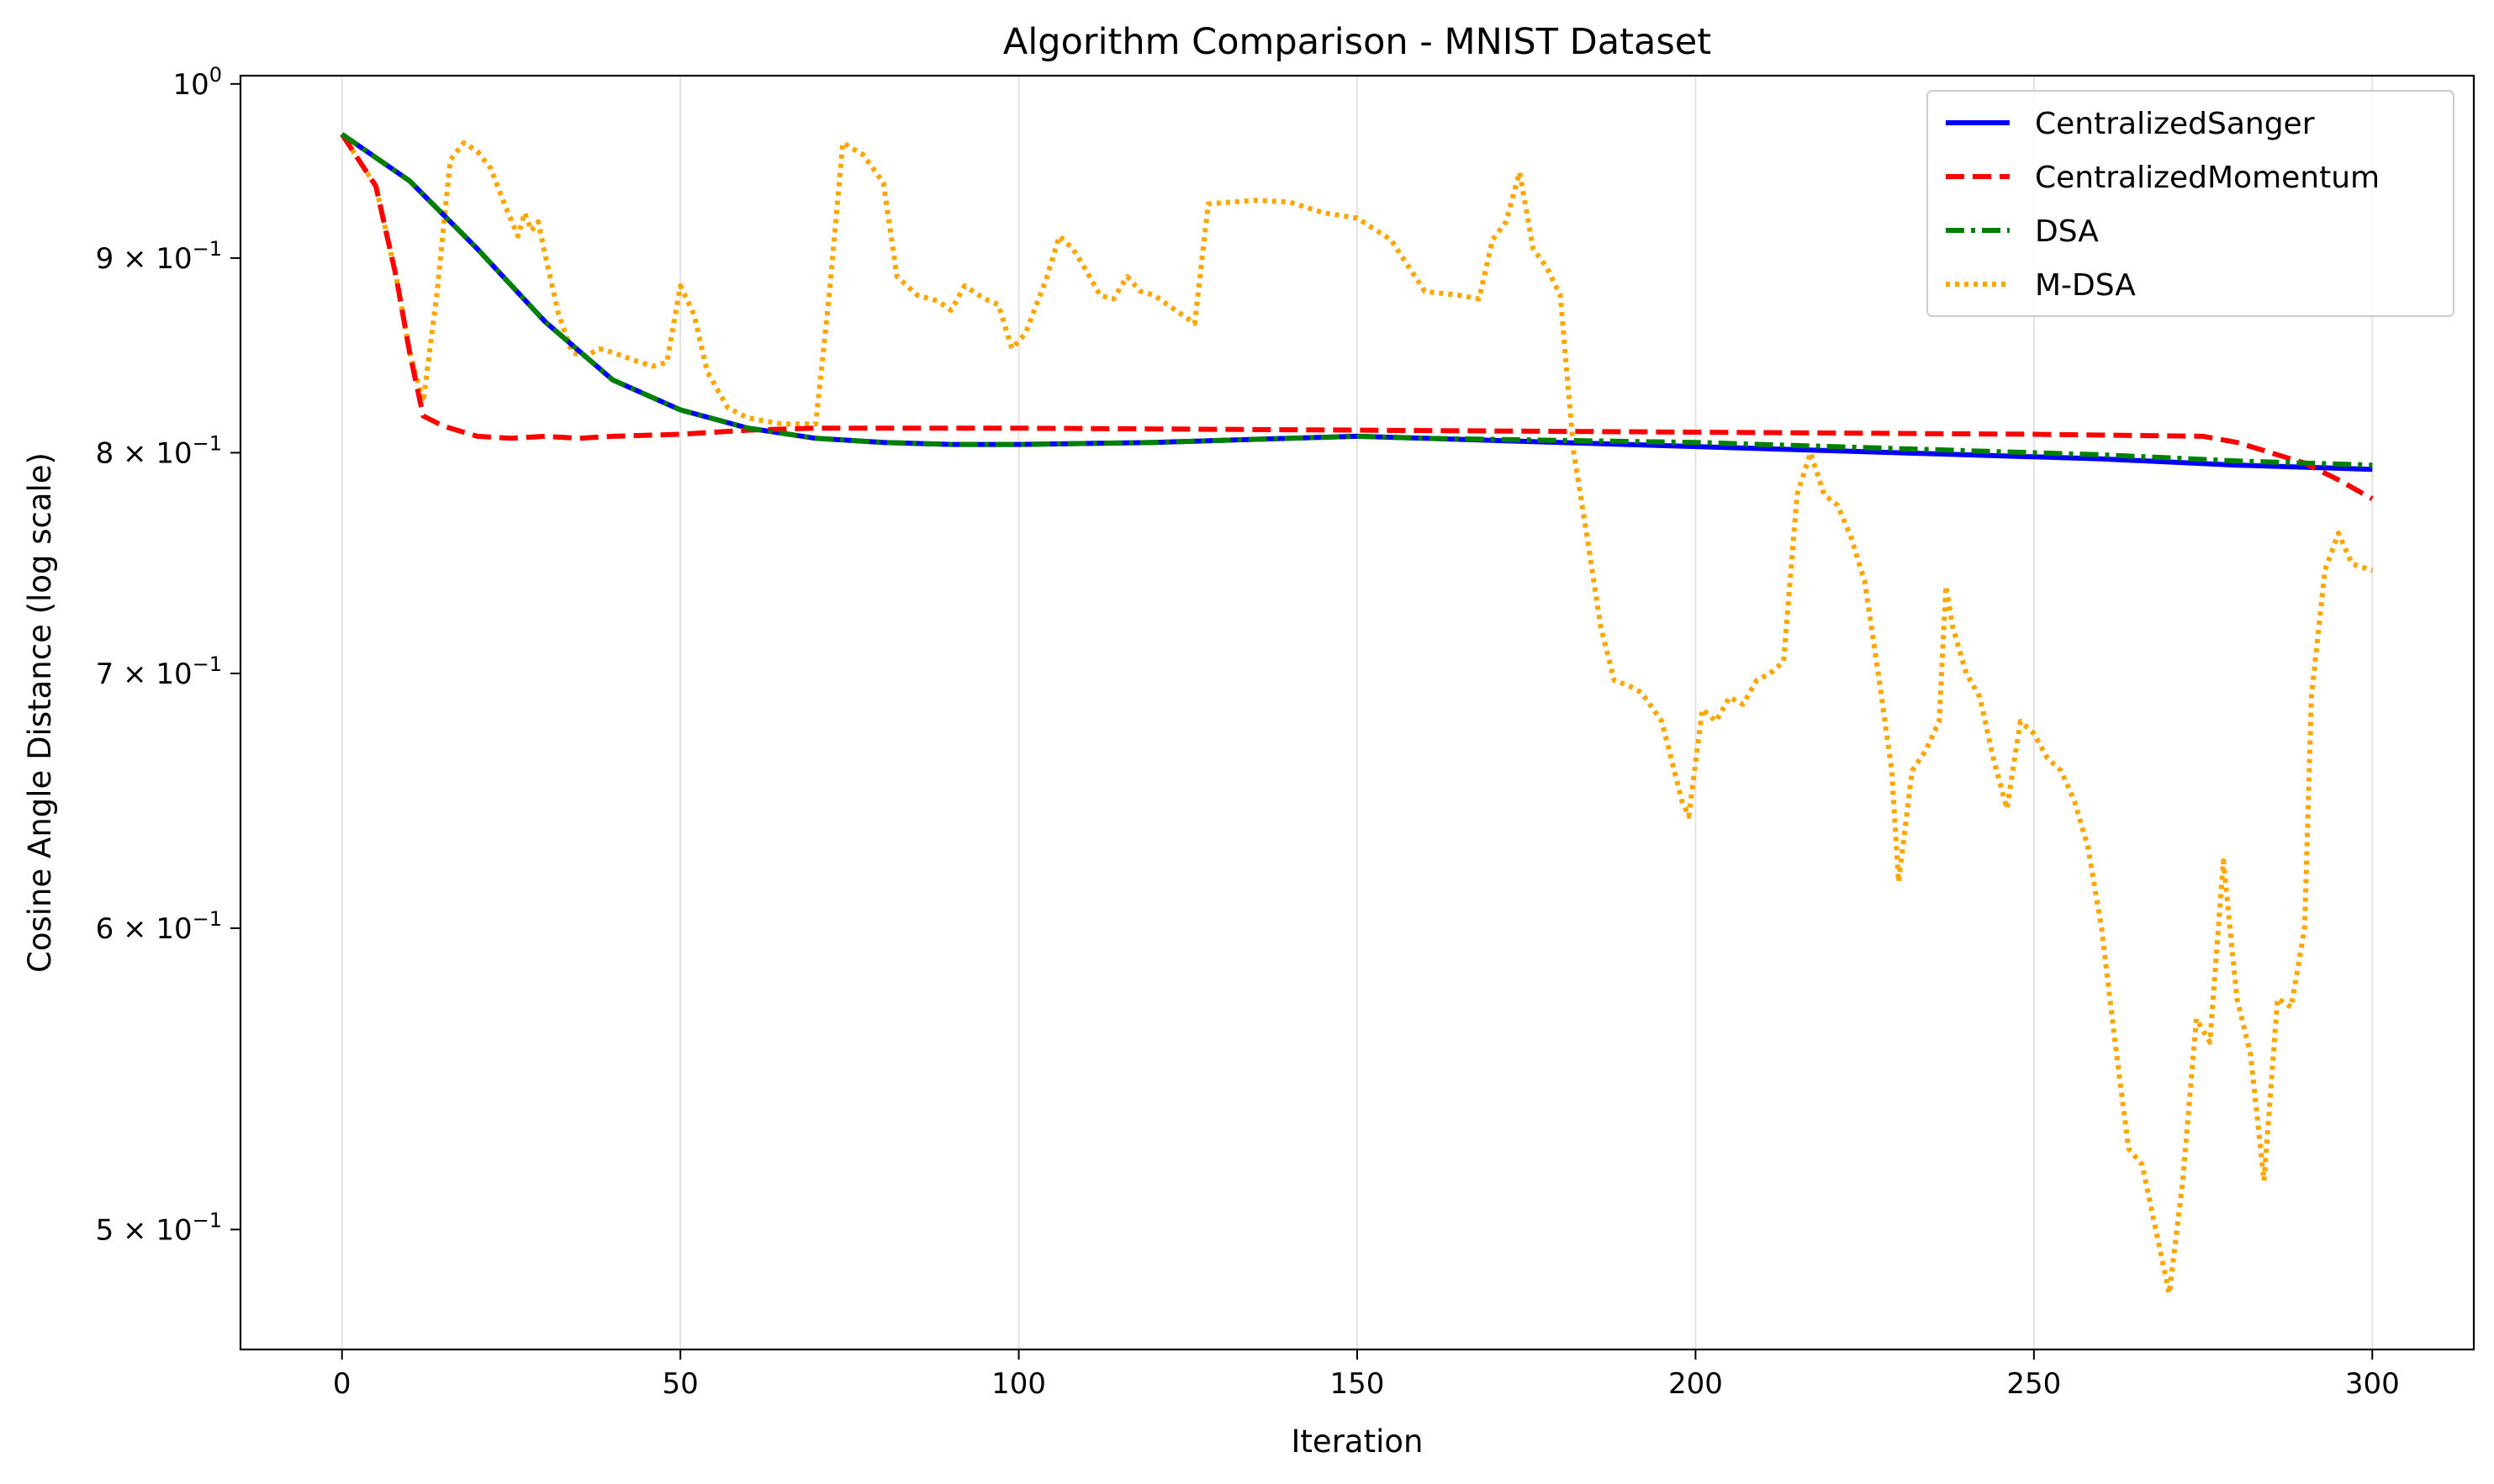 This screenshot has width=2494, height=1484. Describe the element at coordinates (1019, 1384) in the screenshot. I see `x-tick-label: 100` at that location.